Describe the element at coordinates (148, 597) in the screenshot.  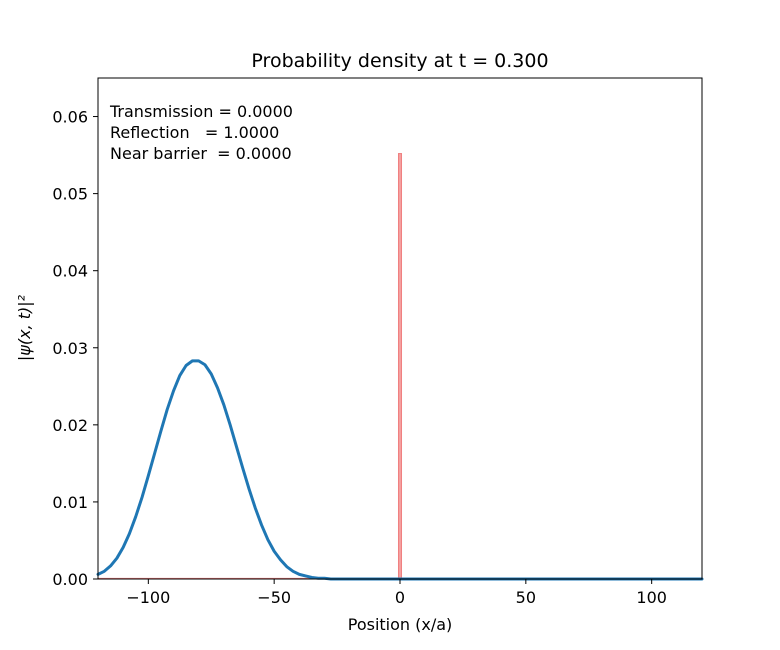
I see `x-tick-label: −100` at that location.